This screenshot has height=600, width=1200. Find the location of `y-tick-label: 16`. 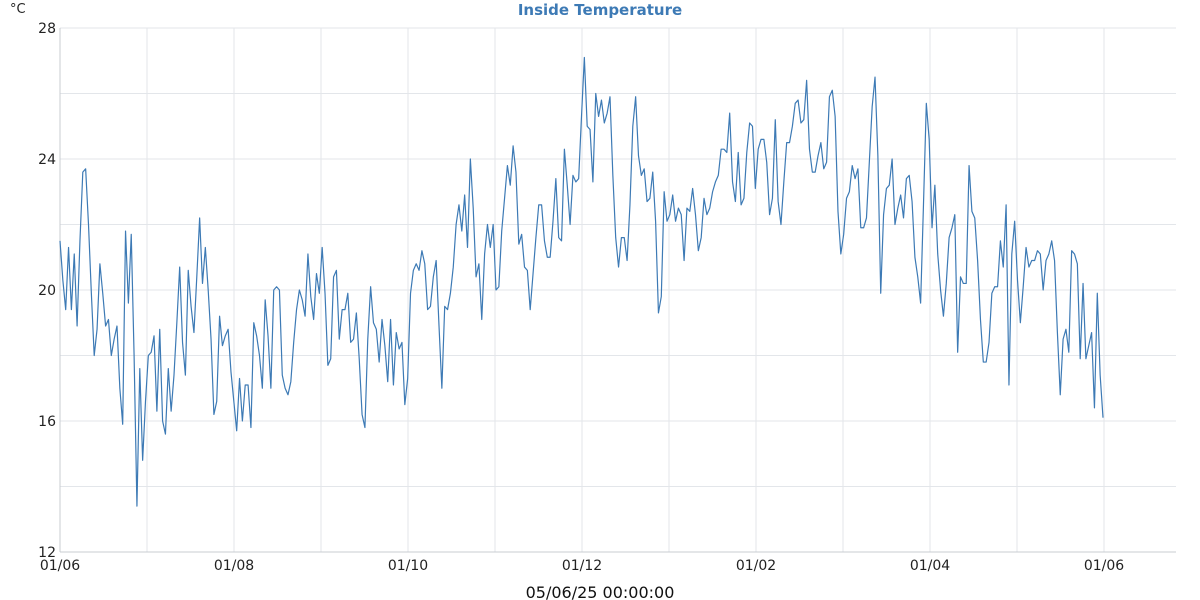

y-tick-label: 16 is located at coordinates (47, 422).